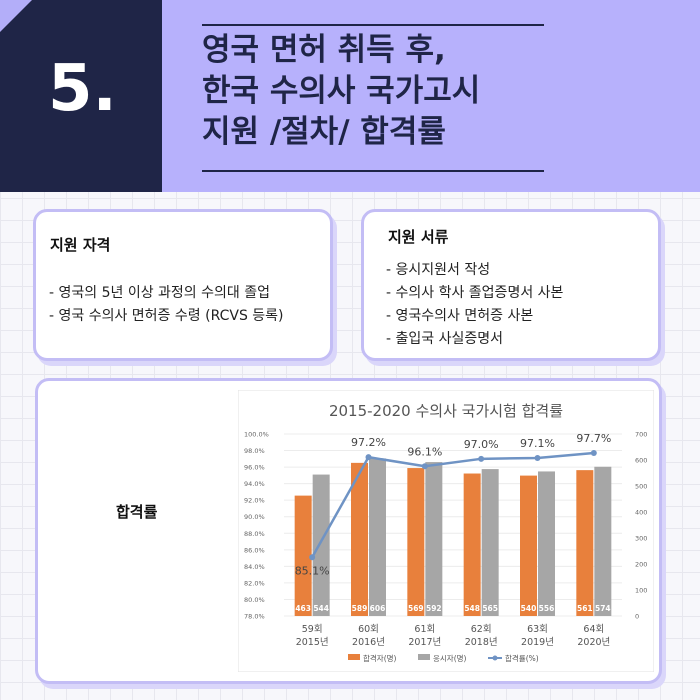 The height and width of the screenshot is (700, 700). I want to click on section-number: 5., so click(82, 89).